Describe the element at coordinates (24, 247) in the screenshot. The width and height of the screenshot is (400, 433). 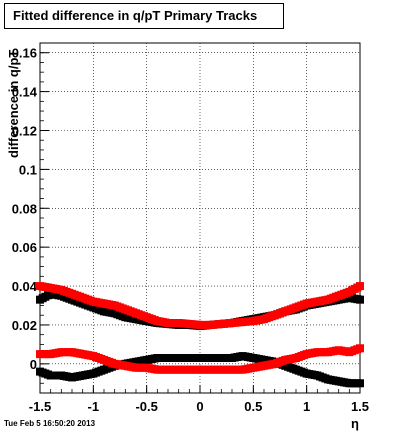
I see `y-tick-label: 0.06` at that location.